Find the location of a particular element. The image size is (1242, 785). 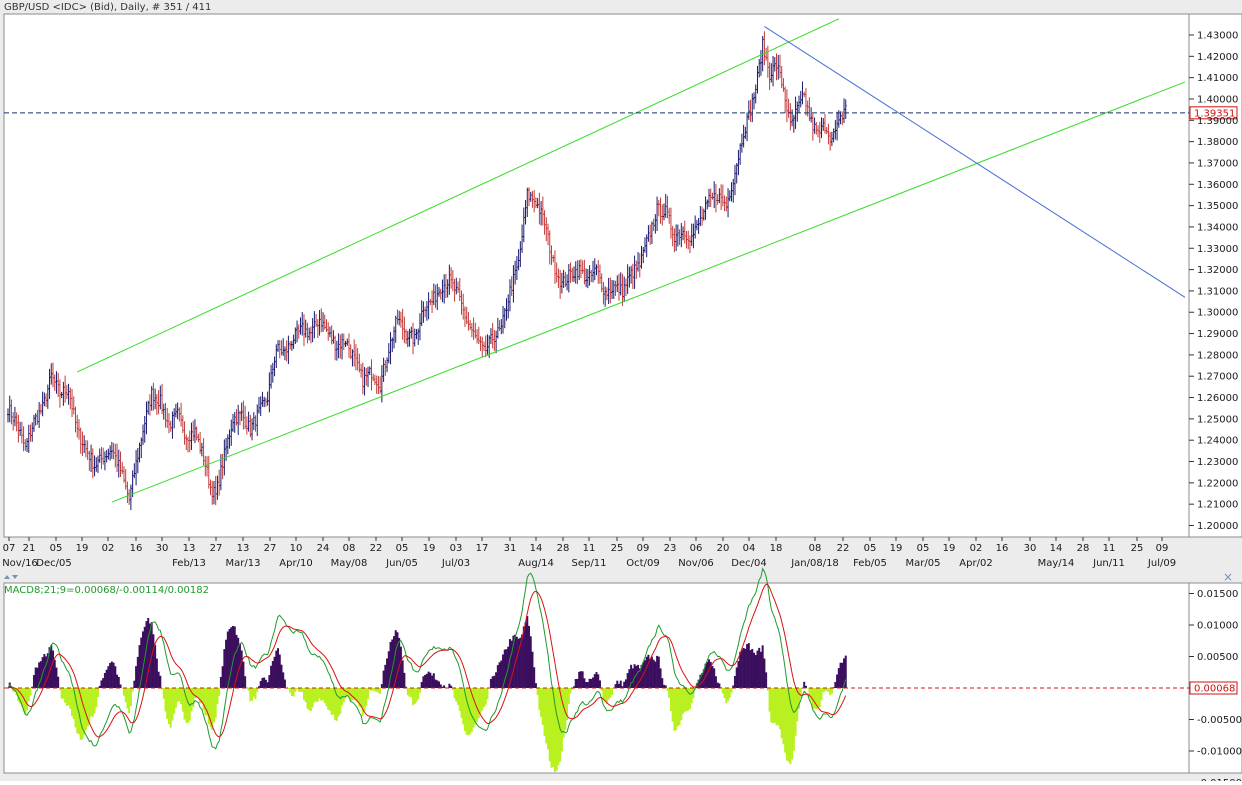

macd-tick-label: 0.00500 is located at coordinates (1217, 657).